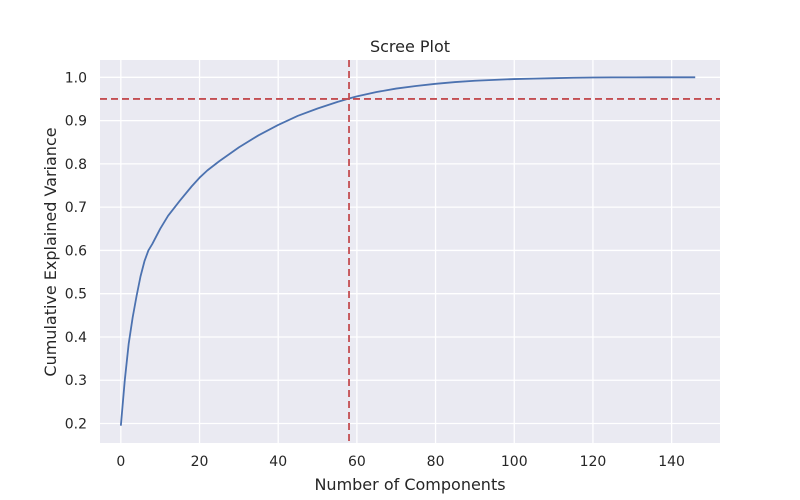 The image size is (800, 500). I want to click on x-tick-label: 80, so click(436, 462).